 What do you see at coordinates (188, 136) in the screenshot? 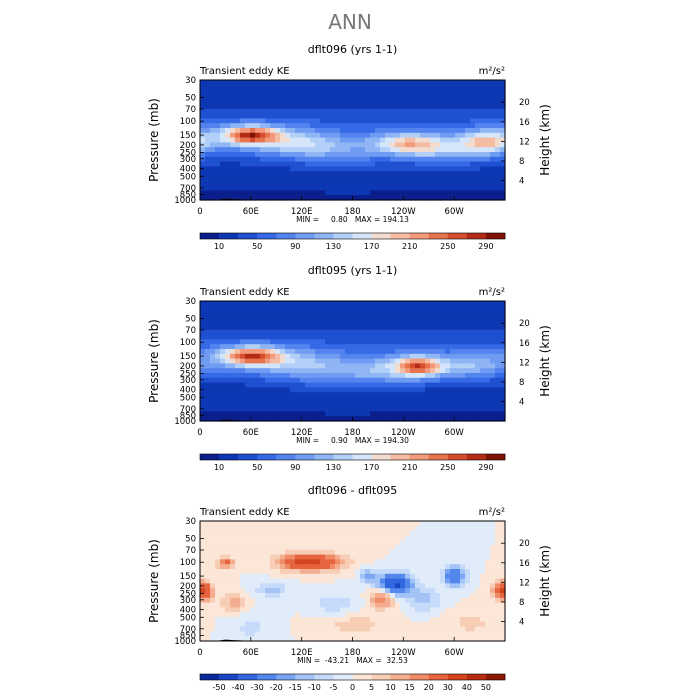
I see `y-tick-label: 150` at bounding box center [188, 136].